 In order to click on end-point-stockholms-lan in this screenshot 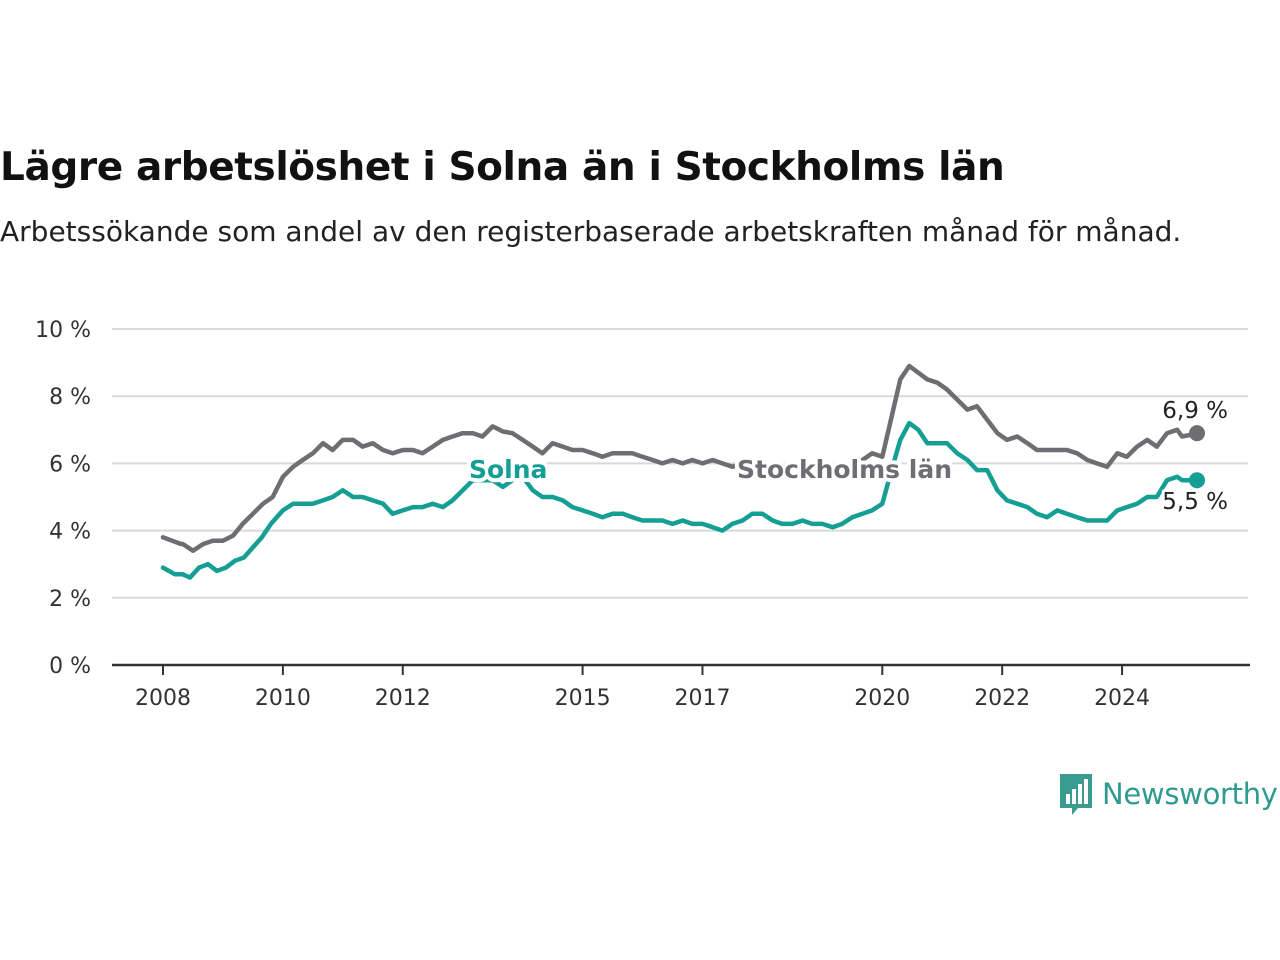, I will do `click(1197, 433)`.